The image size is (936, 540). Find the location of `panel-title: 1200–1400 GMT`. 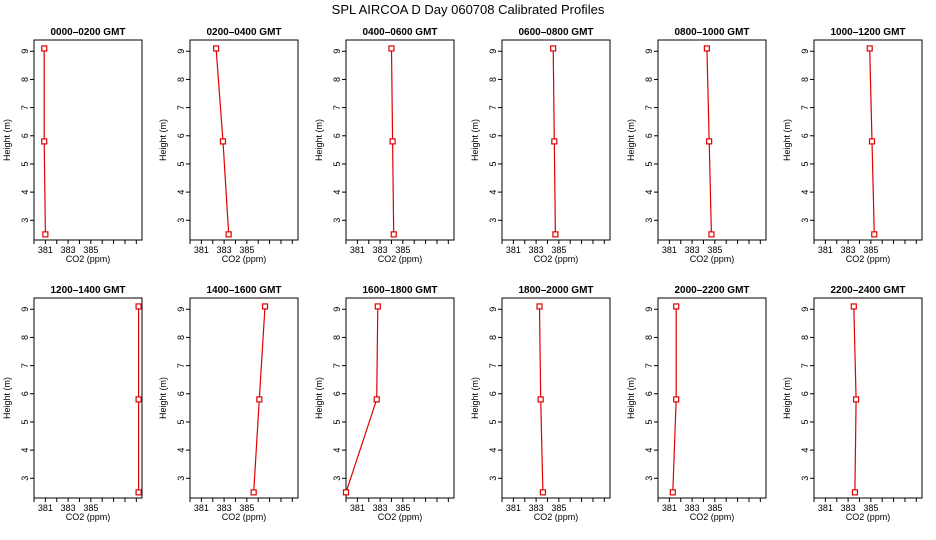

panel-title: 1200–1400 GMT is located at coordinates (87, 290).